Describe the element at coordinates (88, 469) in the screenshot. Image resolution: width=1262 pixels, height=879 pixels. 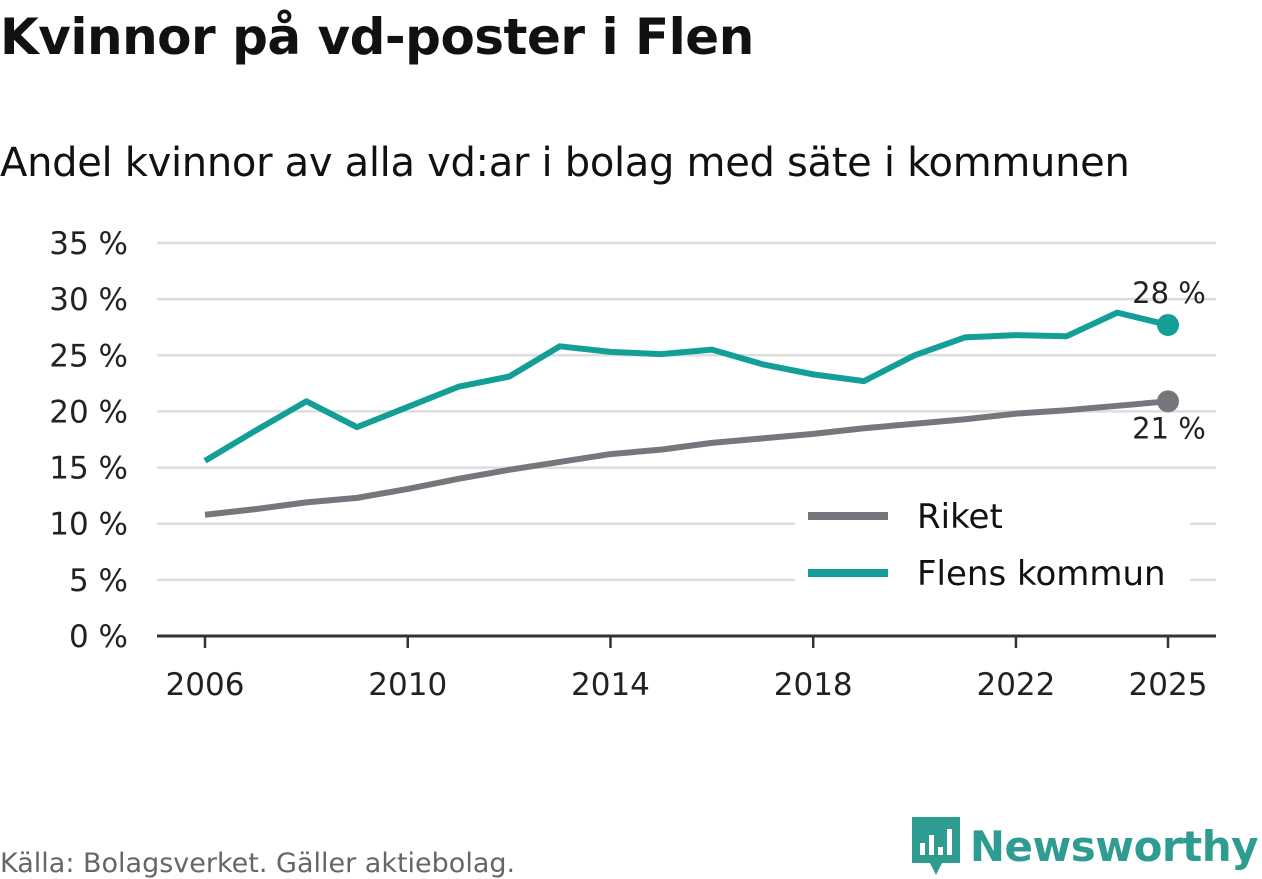
I see `y-tick-label: 15 %` at that location.